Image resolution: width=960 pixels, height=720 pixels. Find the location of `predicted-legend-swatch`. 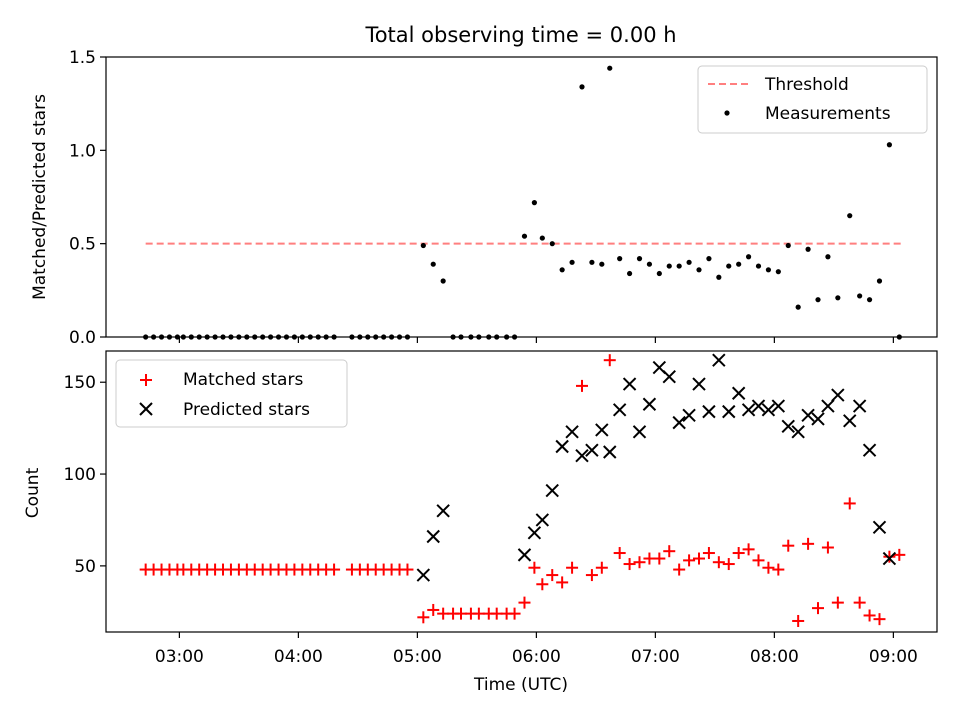

predicted-legend-swatch is located at coordinates (146, 409).